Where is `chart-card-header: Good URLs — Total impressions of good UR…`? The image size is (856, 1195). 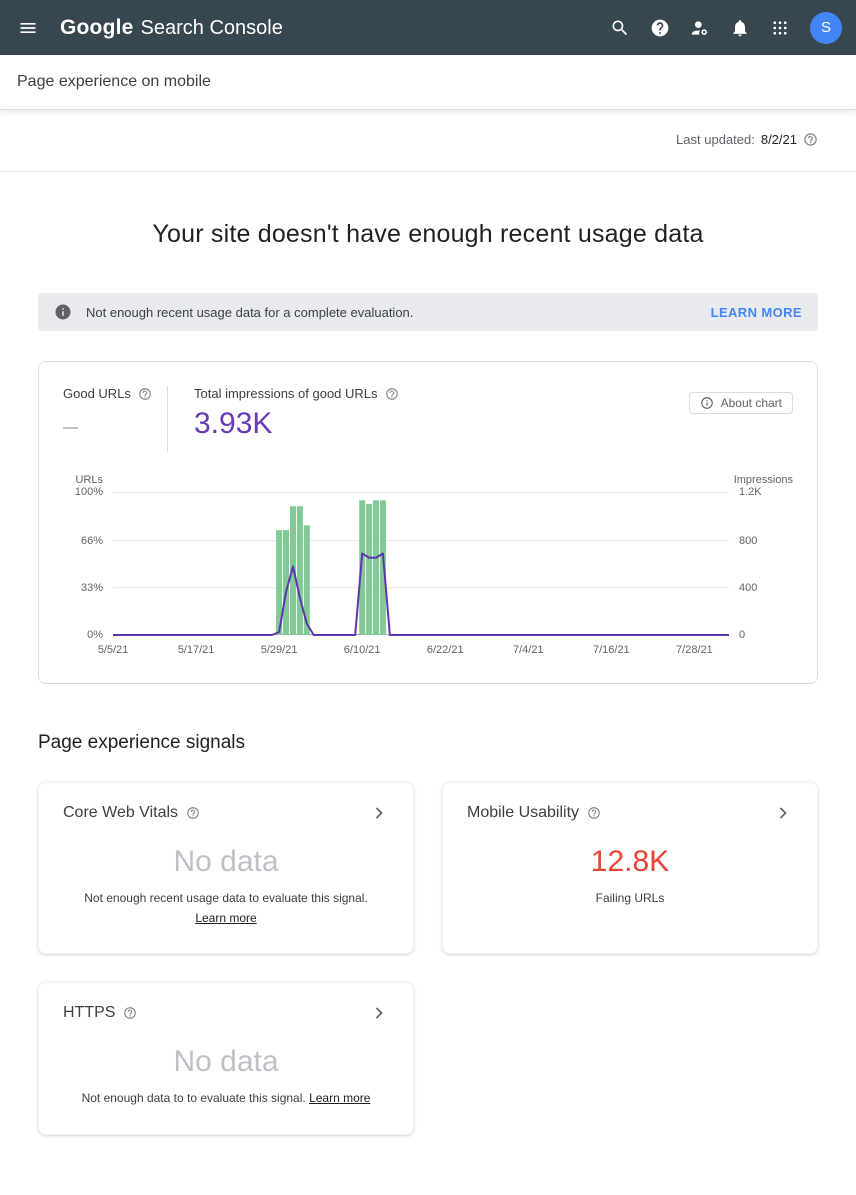
chart-card-header: Good URLs — Total impressions of good UR… is located at coordinates (428, 419).